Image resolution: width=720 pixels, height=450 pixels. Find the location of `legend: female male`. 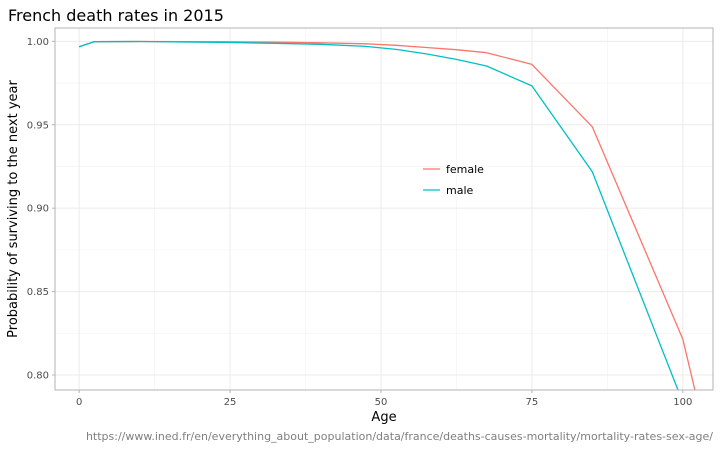

legend: female male is located at coordinates (453, 180).